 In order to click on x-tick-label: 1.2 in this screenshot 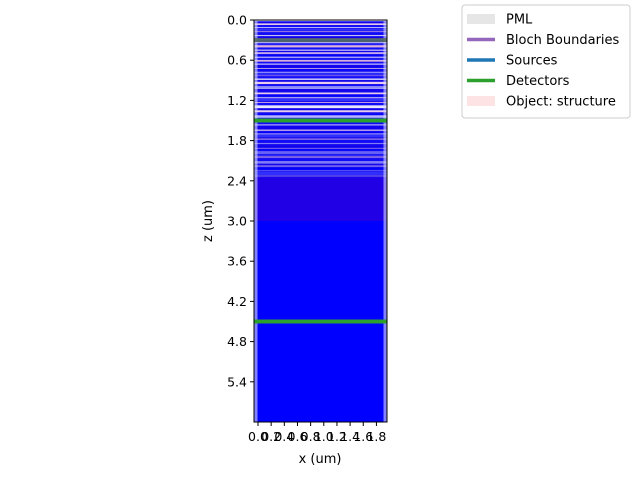, I will do `click(337, 436)`.